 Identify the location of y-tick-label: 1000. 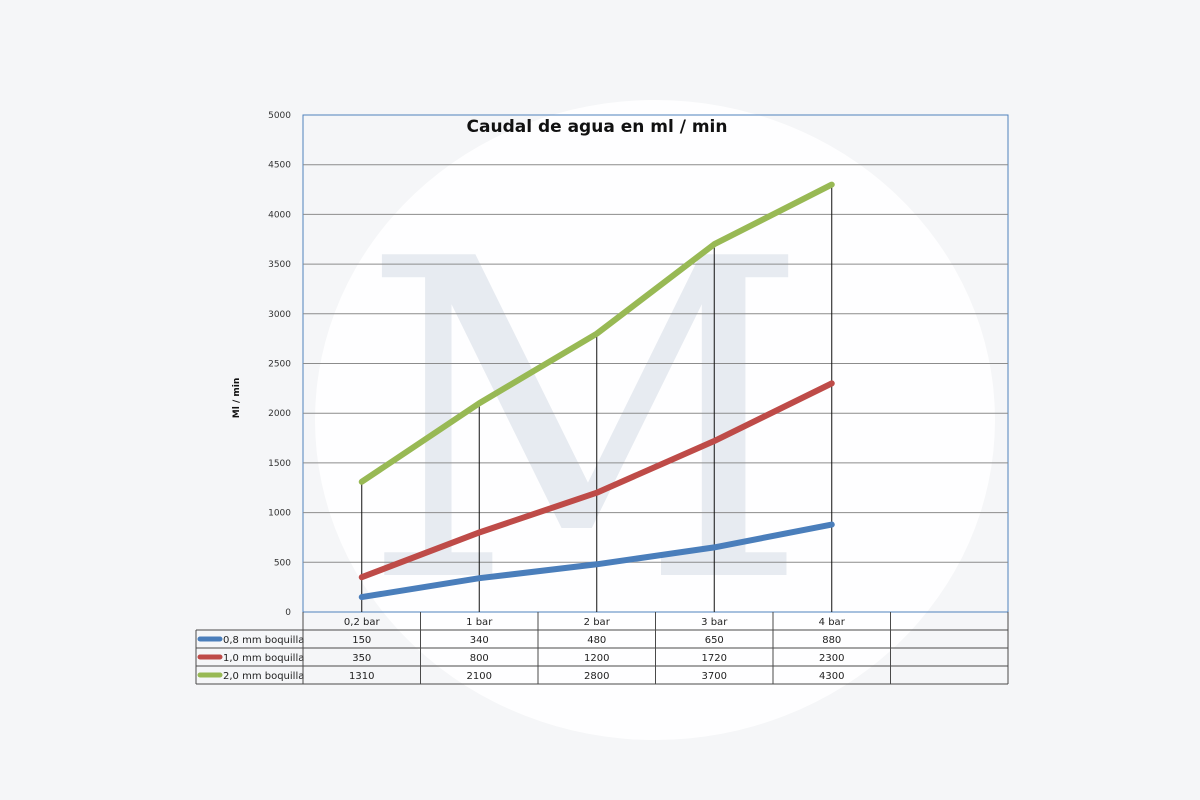
(279, 514).